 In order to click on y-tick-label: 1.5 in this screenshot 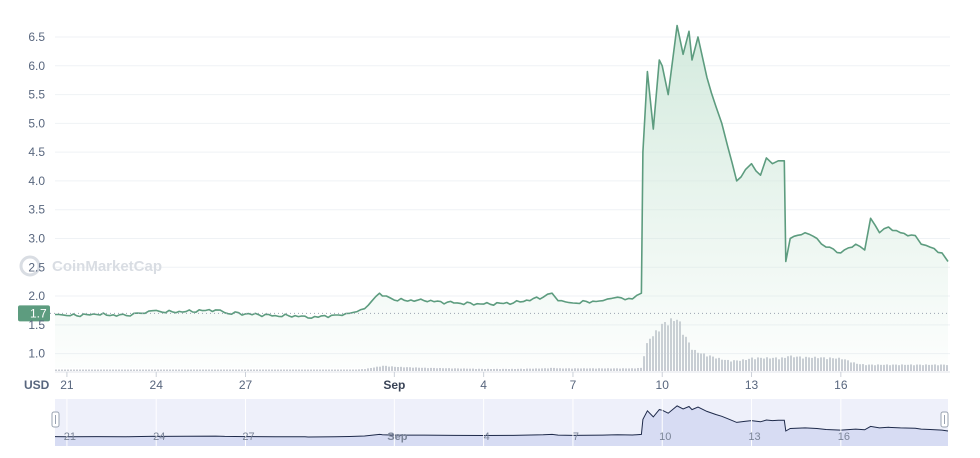, I will do `click(36, 325)`.